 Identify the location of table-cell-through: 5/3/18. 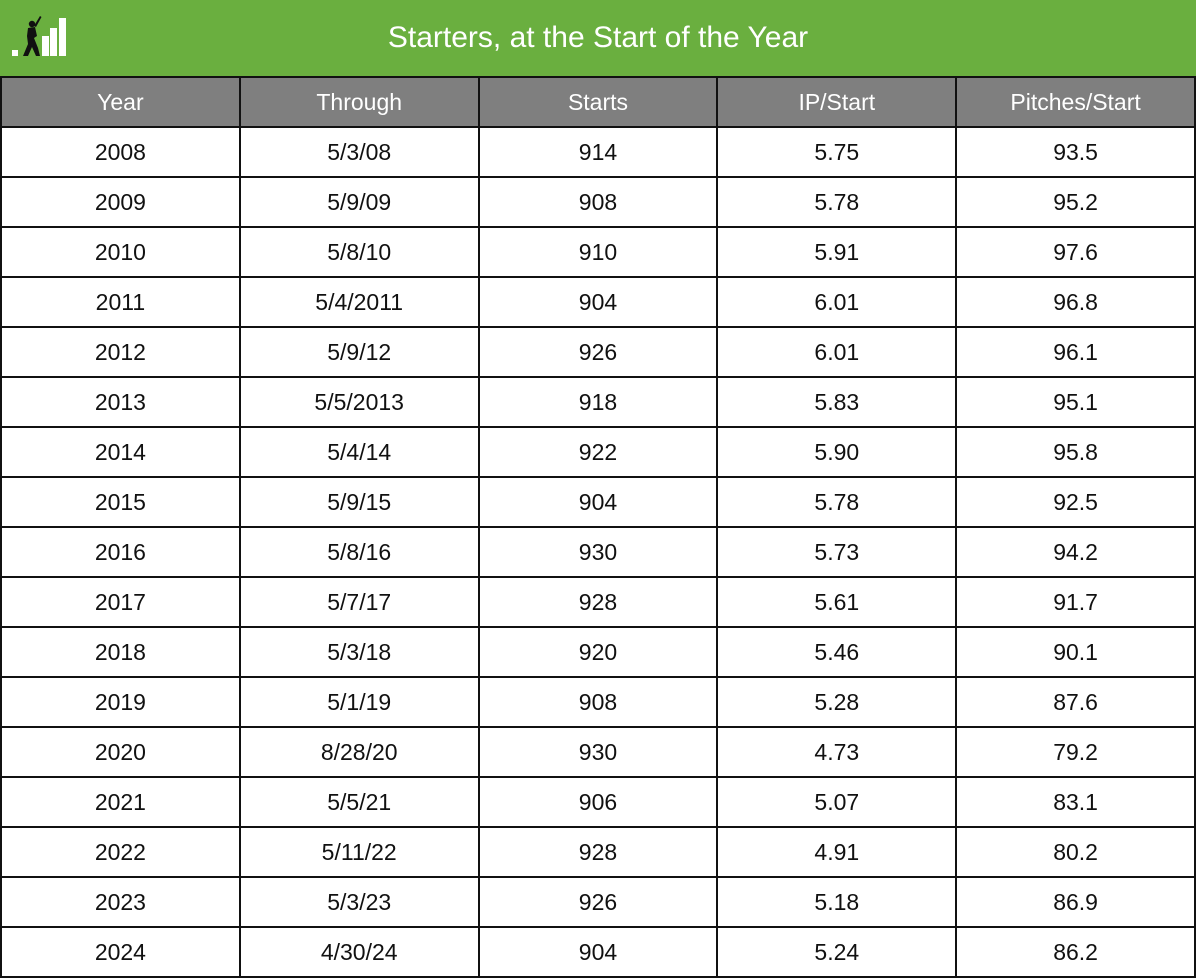
(359, 652).